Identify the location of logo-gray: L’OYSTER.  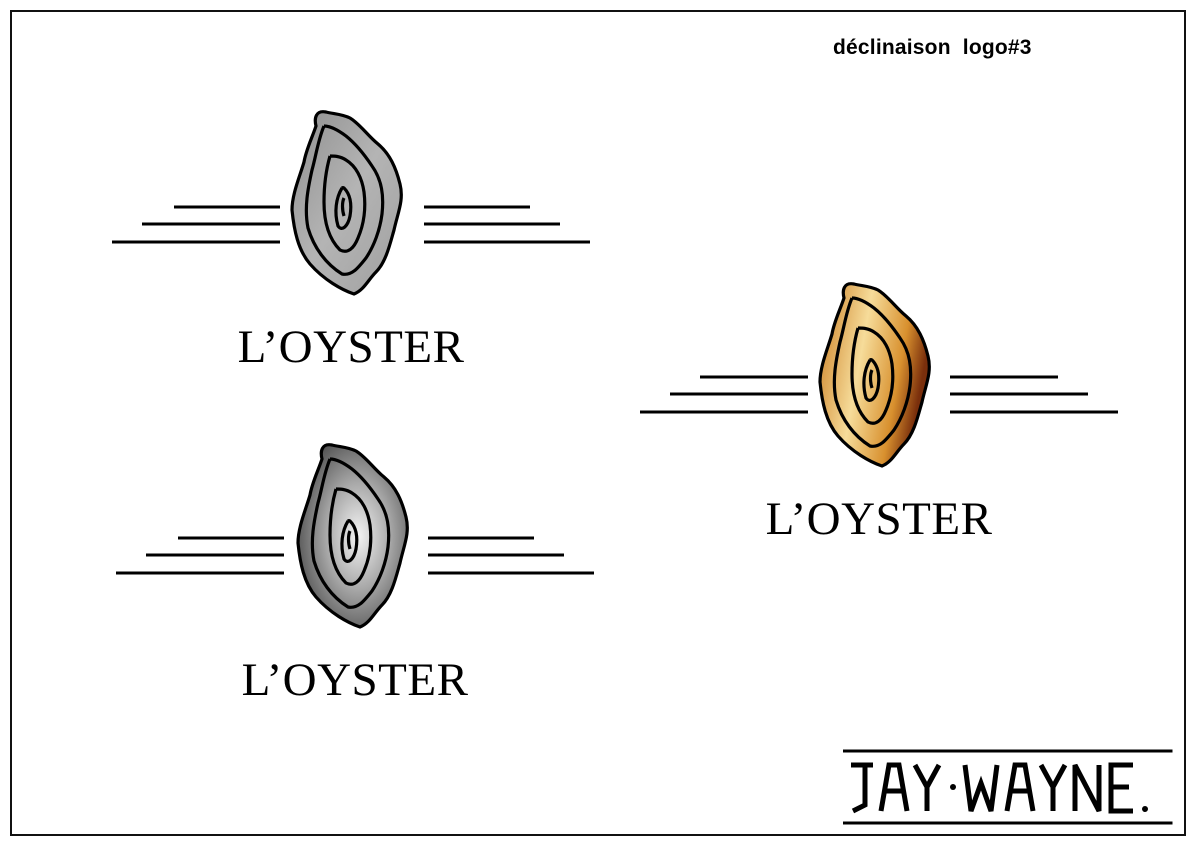
(351, 240).